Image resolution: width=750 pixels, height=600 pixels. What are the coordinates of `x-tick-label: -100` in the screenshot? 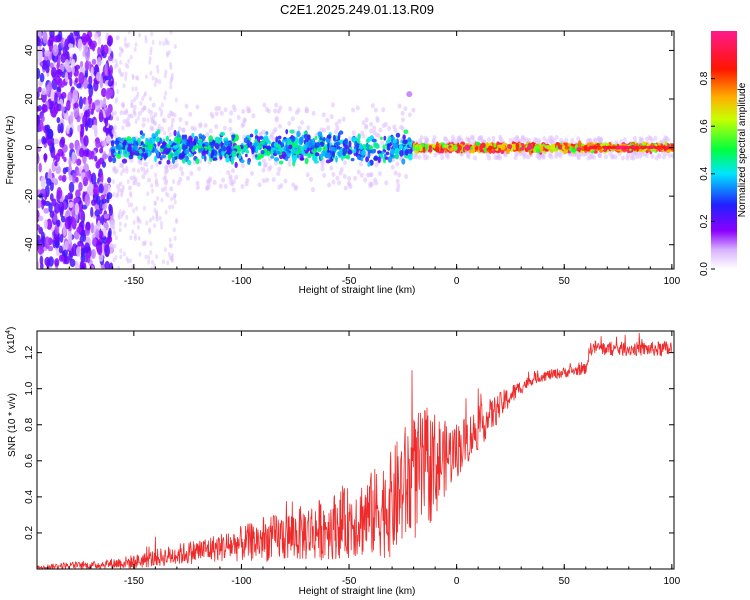 It's located at (241, 281).